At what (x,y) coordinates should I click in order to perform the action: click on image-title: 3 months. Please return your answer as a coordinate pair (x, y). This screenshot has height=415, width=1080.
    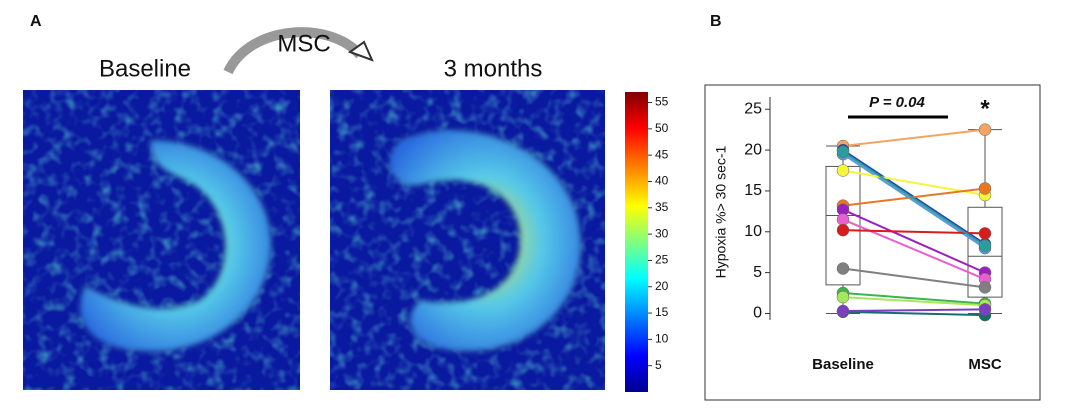
    Looking at the image, I should click on (493, 68).